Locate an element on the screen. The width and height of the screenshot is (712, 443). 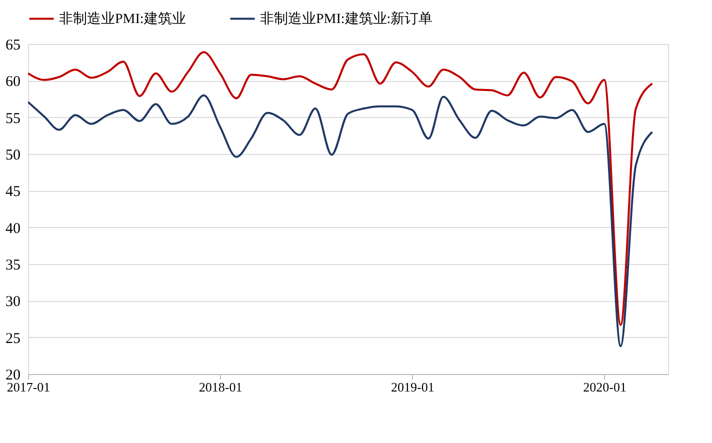
y-tick-label: 30 is located at coordinates (13, 302).